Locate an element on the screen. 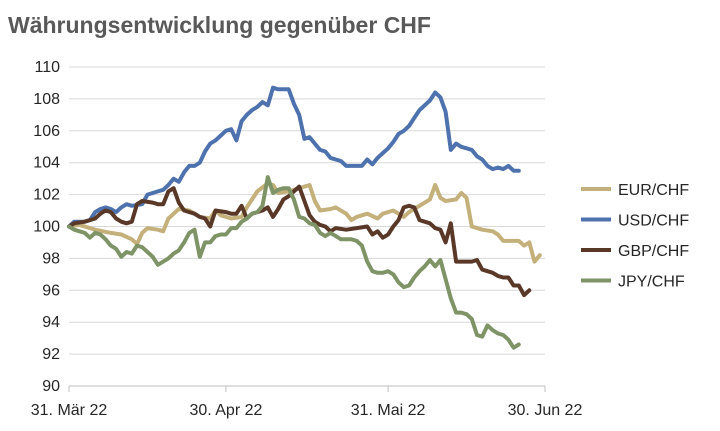 This screenshot has height=431, width=720. y-tick-label: 96 is located at coordinates (51, 290).